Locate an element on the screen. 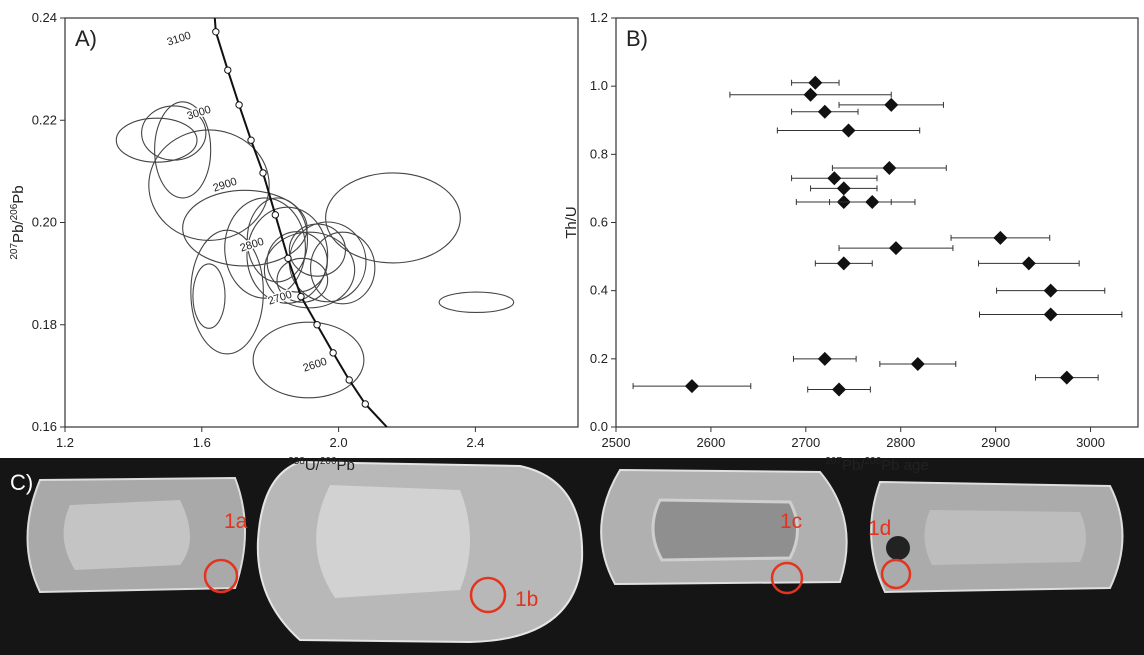 The height and width of the screenshot is (655, 1144). x-tick-label: 1.2 is located at coordinates (65, 442).